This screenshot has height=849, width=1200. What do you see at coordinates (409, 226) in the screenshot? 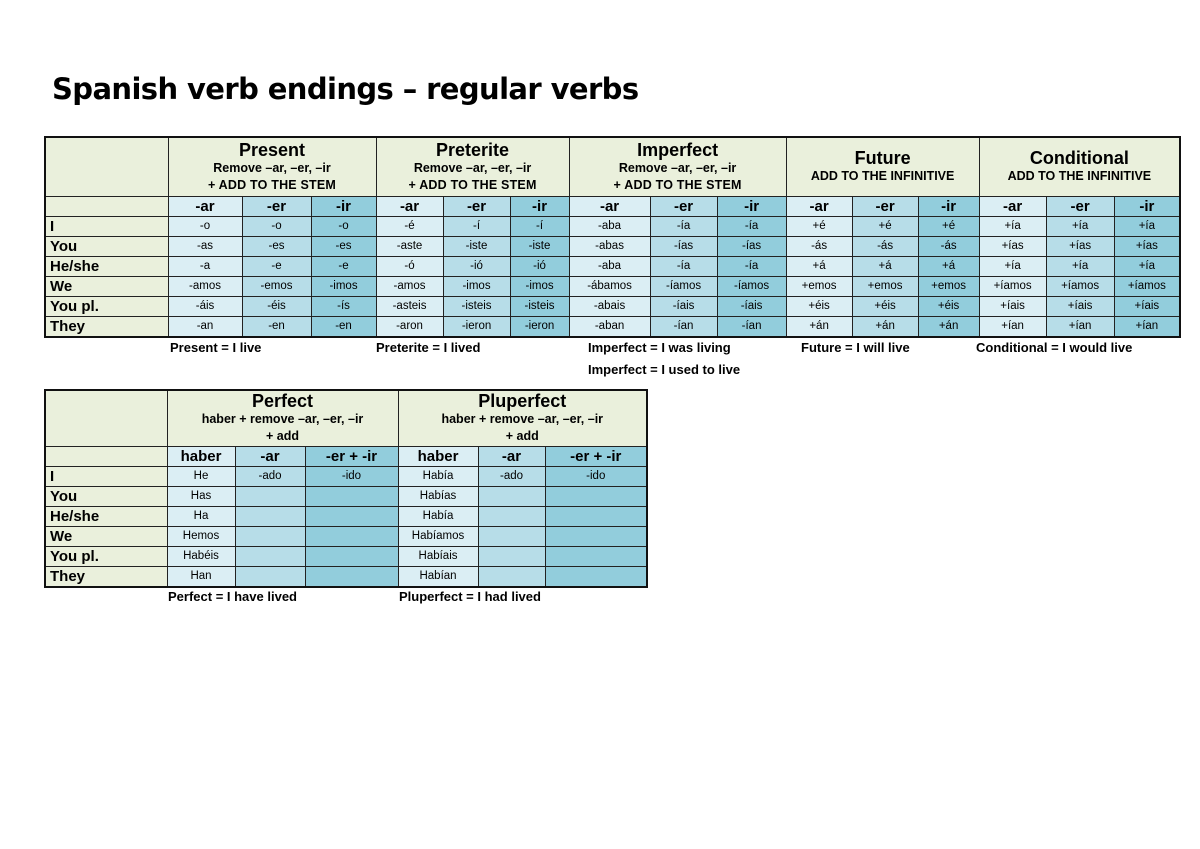
I see `ending-cell: -é` at bounding box center [409, 226].